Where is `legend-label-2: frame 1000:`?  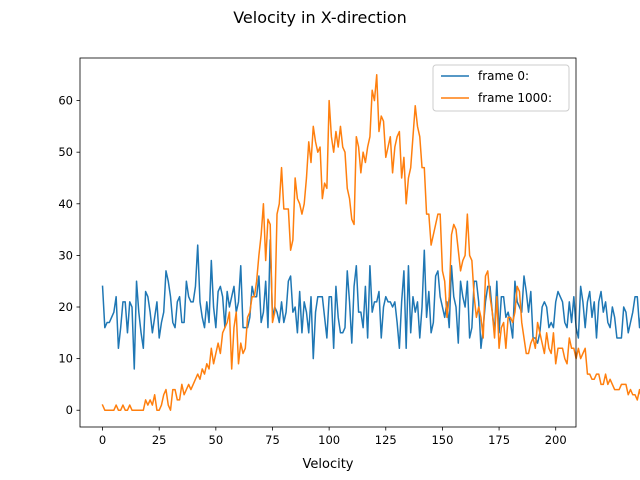 legend-label-2: frame 1000: is located at coordinates (515, 98).